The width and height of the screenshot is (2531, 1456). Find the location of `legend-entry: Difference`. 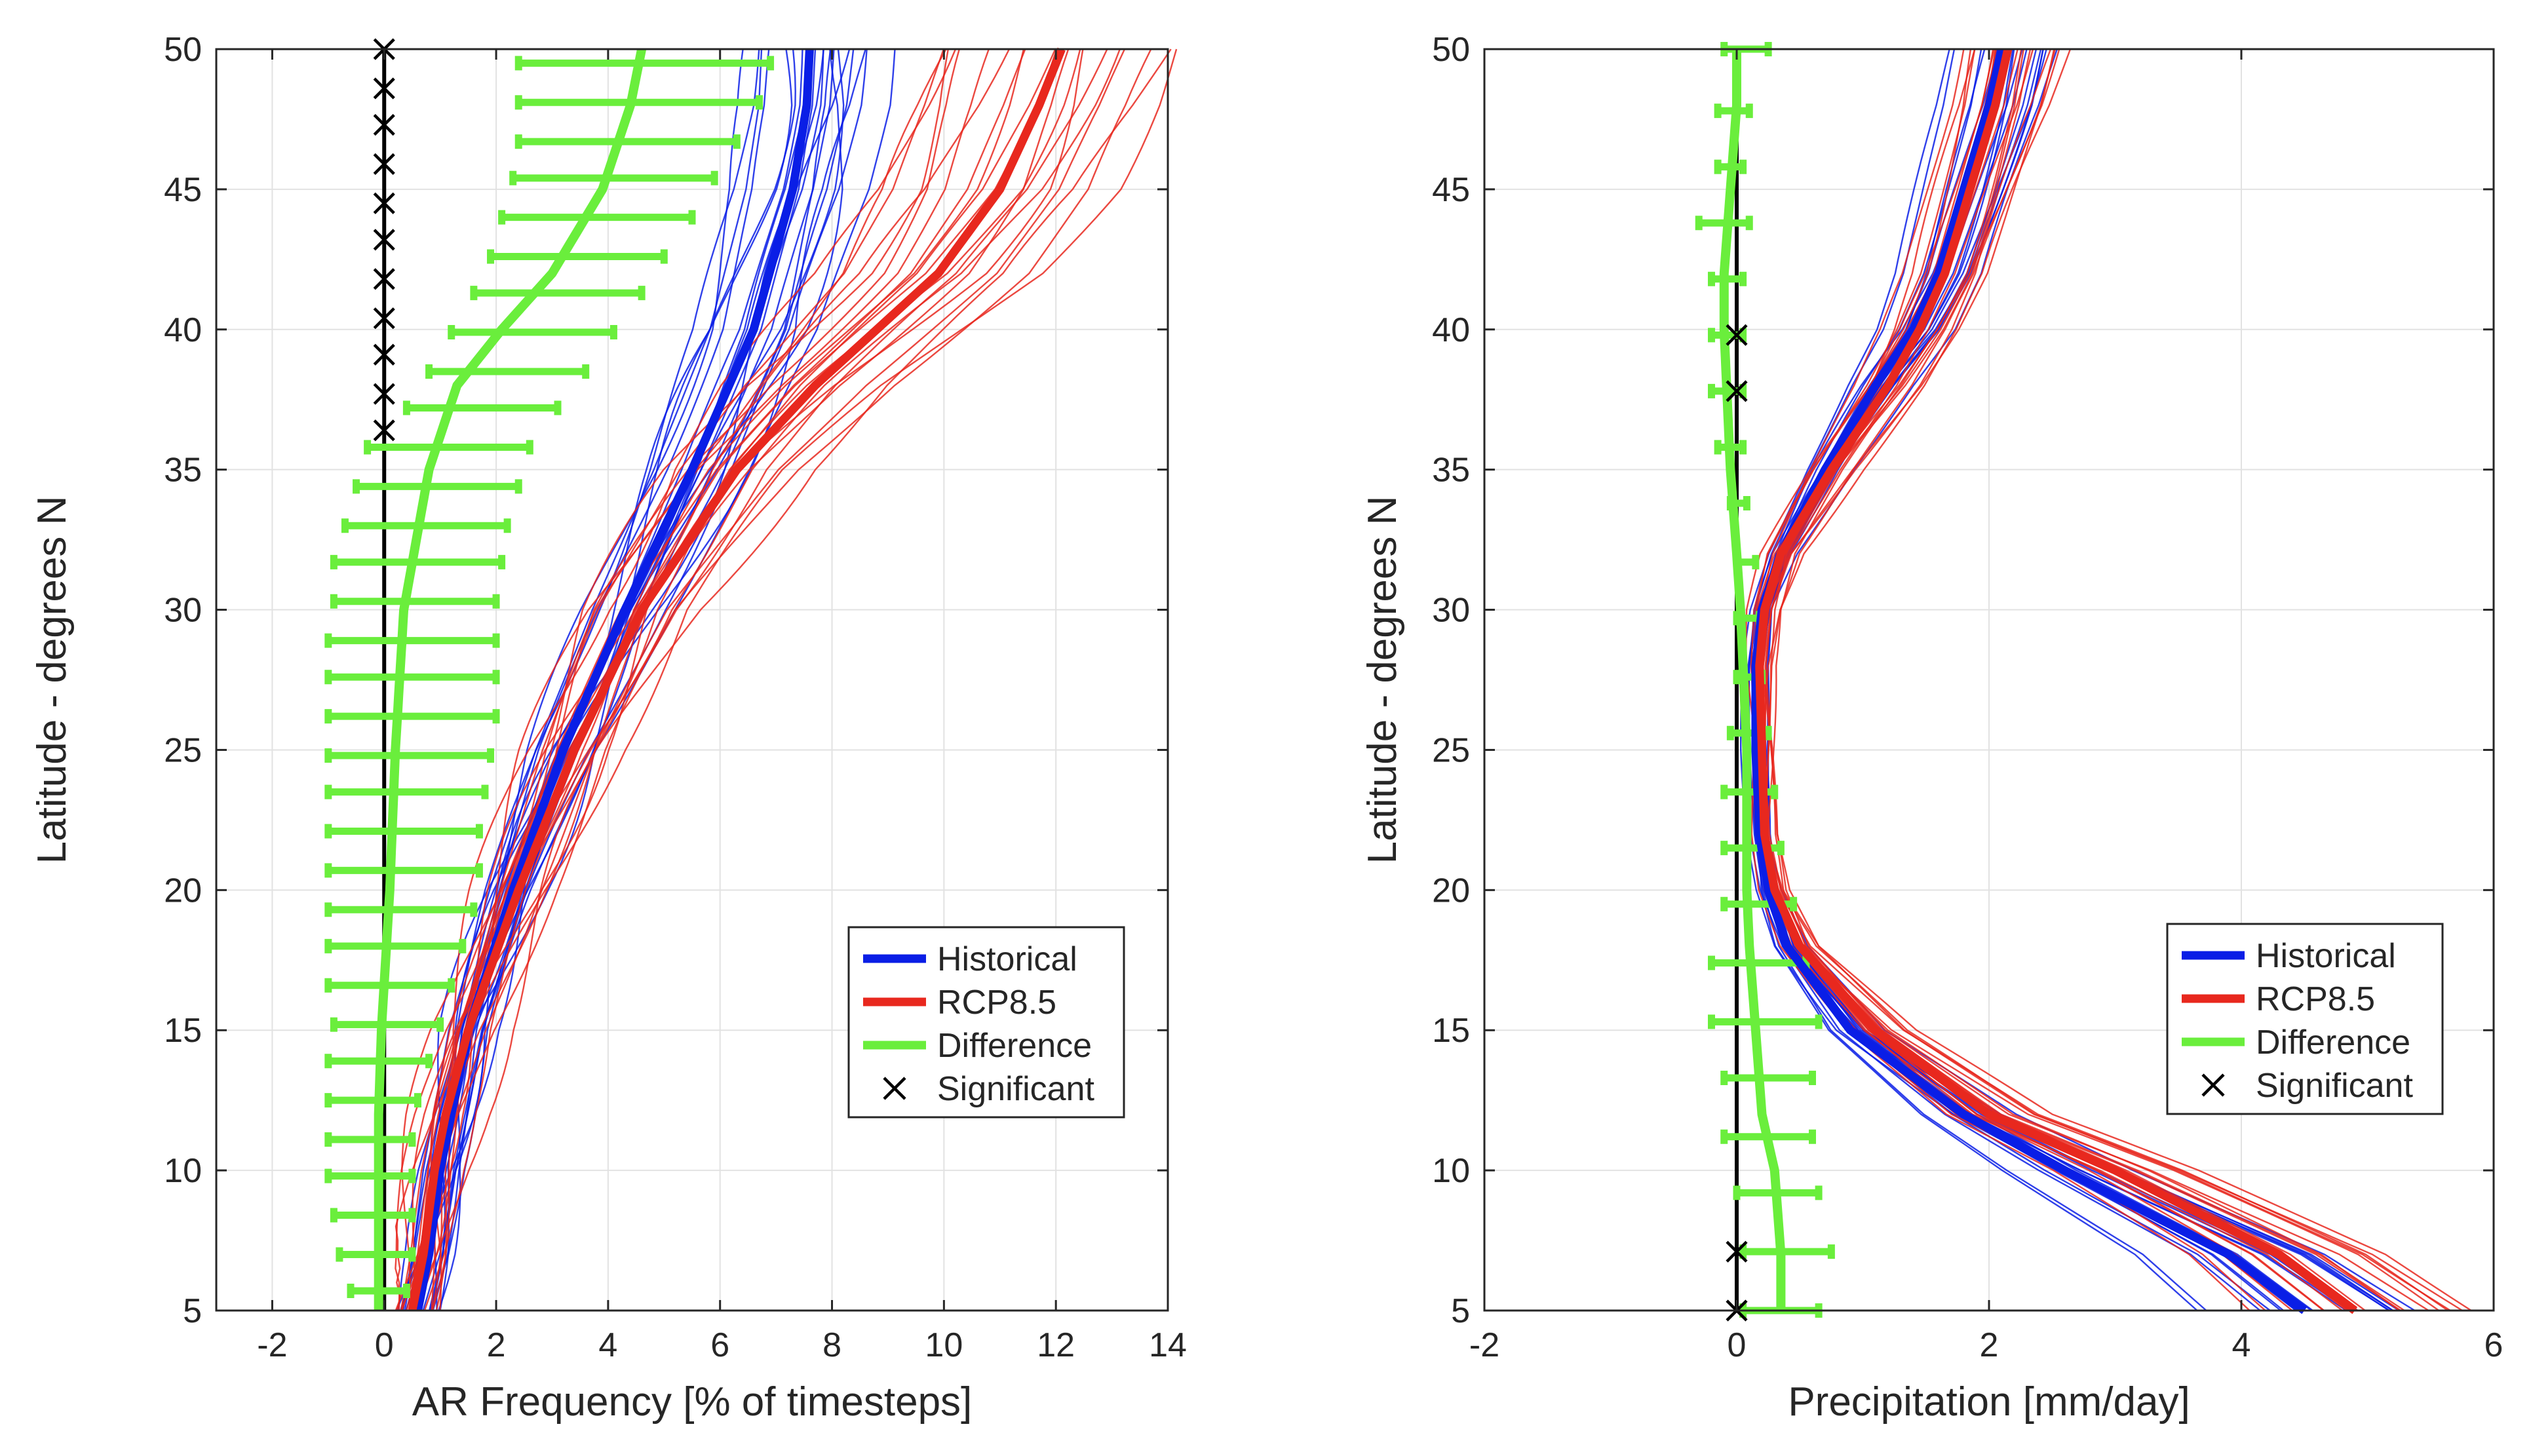

legend-entry: Difference is located at coordinates (977, 1046).